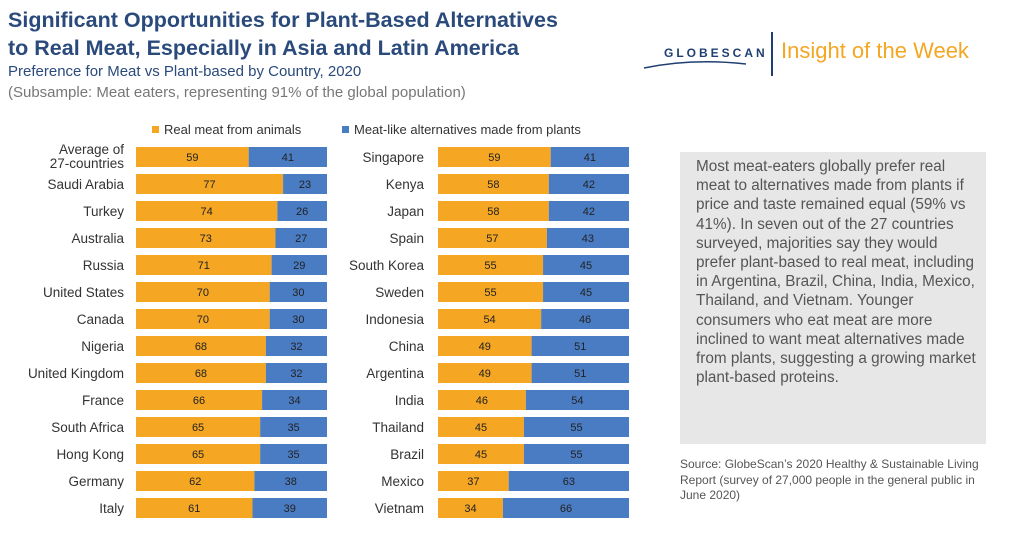 This screenshot has width=1024, height=536. Describe the element at coordinates (580, 374) in the screenshot. I see `data-label-plant: 51` at that location.